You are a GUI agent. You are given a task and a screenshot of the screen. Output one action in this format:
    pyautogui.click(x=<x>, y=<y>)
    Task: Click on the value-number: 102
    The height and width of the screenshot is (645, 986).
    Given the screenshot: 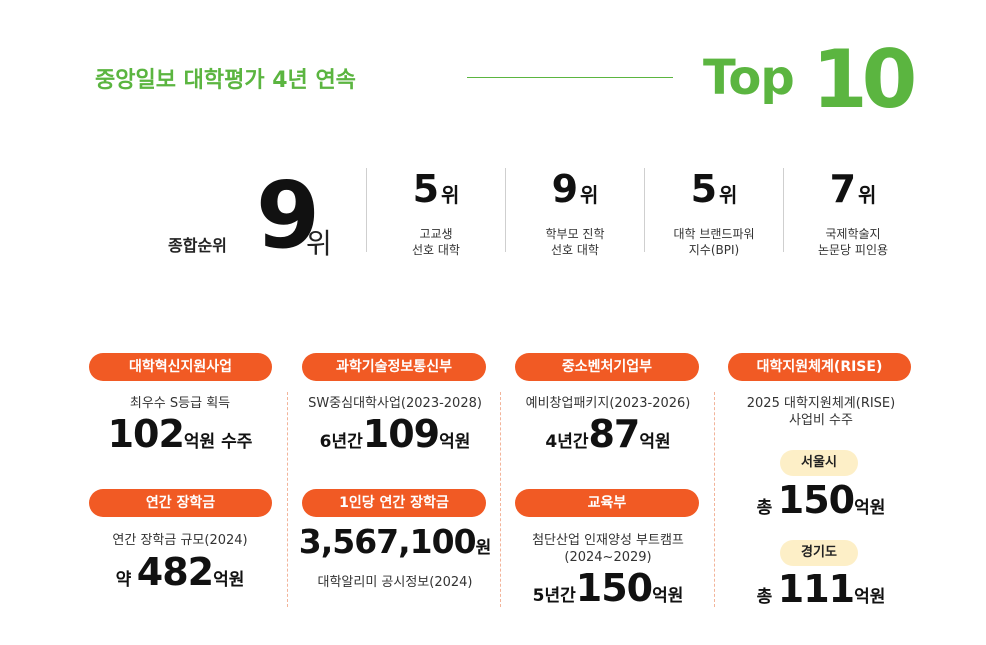 What is the action you would take?
    pyautogui.click(x=146, y=434)
    